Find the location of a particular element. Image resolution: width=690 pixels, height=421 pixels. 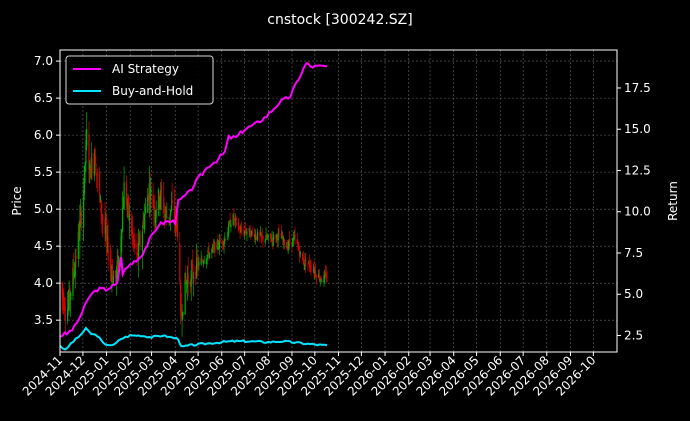

y-axis-label-left: Price is located at coordinates (17, 200).